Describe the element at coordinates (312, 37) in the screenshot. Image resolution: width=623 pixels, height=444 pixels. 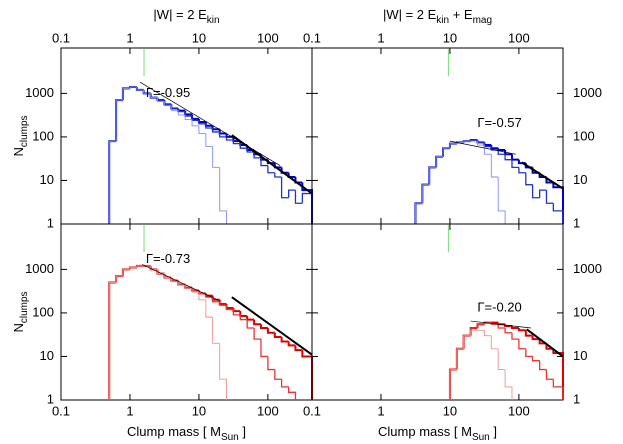
I see `x-tick-label: 0.1` at that location.